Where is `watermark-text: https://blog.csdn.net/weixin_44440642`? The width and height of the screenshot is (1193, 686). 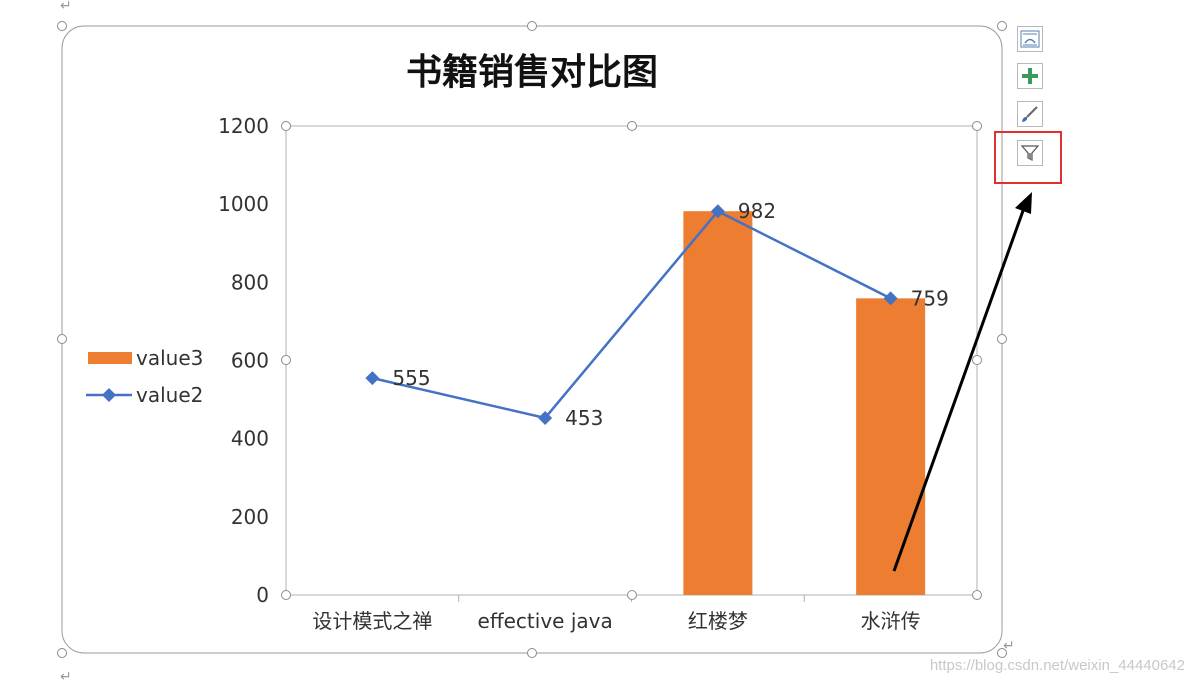 watermark-text: https://blog.csdn.net/weixin_44440642 is located at coordinates (1057, 665).